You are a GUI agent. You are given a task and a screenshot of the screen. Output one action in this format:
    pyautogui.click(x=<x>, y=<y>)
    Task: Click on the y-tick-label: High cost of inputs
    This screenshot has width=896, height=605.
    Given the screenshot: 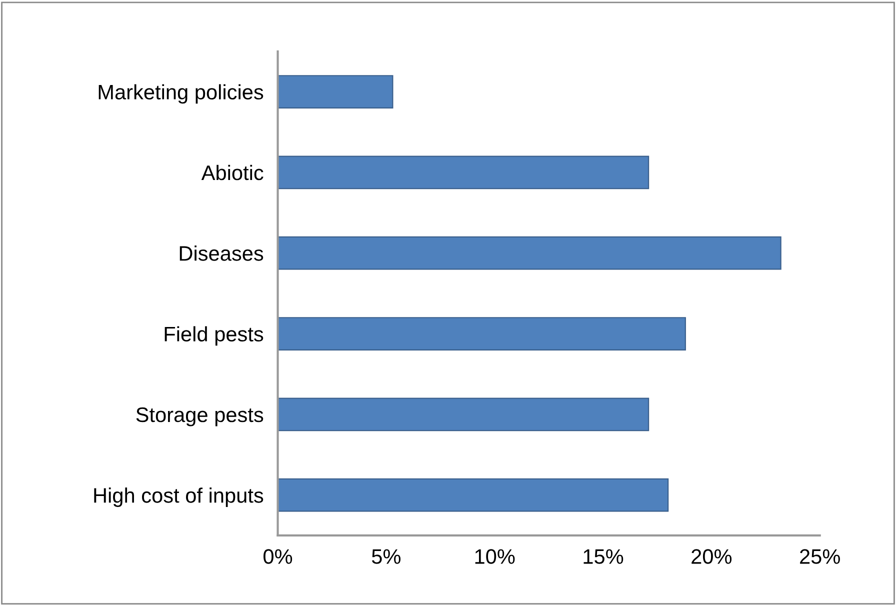 What is the action you would take?
    pyautogui.click(x=179, y=497)
    